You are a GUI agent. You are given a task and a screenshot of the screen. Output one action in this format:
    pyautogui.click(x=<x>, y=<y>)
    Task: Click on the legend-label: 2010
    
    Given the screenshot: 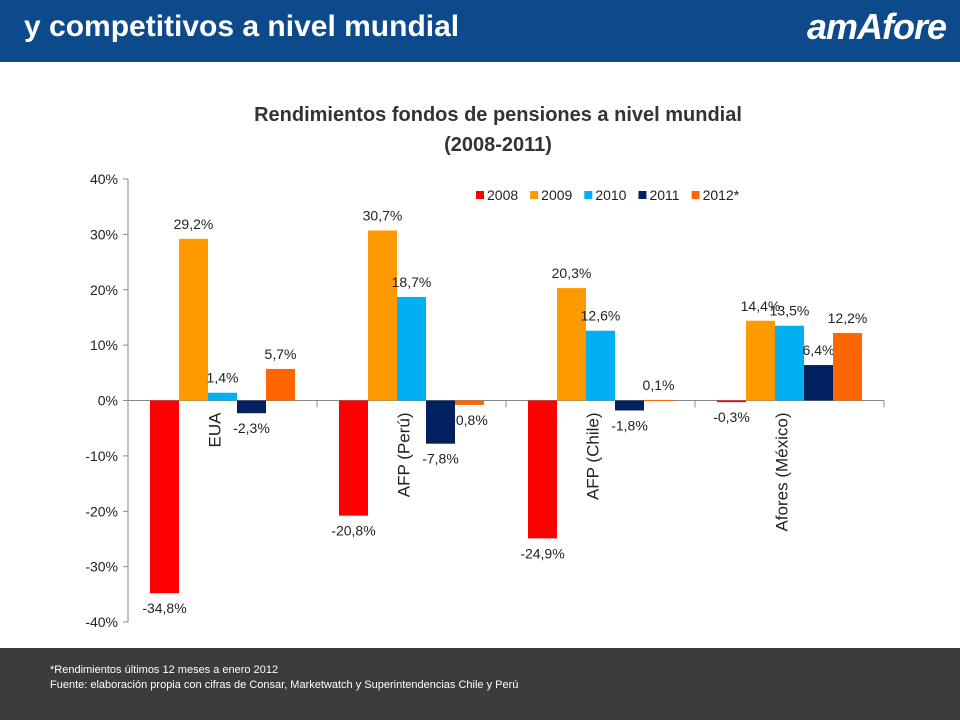 What is the action you would take?
    pyautogui.click(x=610, y=195)
    